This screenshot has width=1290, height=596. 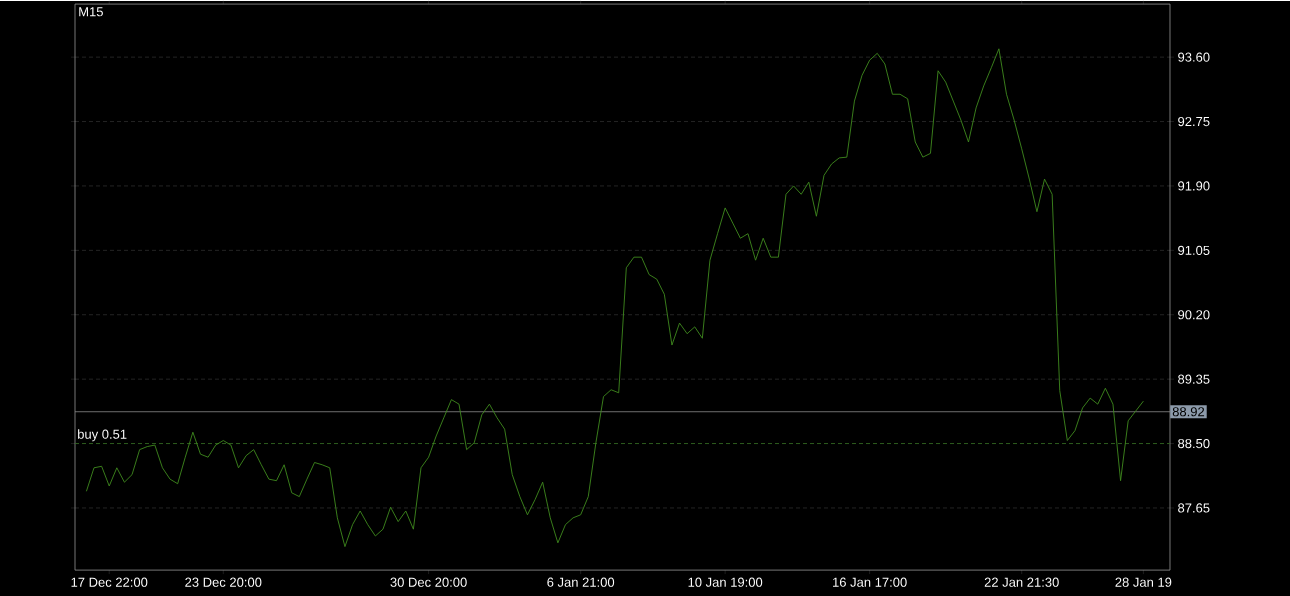 What do you see at coordinates (1188, 412) in the screenshot?
I see `ref-line-label: 88.92` at bounding box center [1188, 412].